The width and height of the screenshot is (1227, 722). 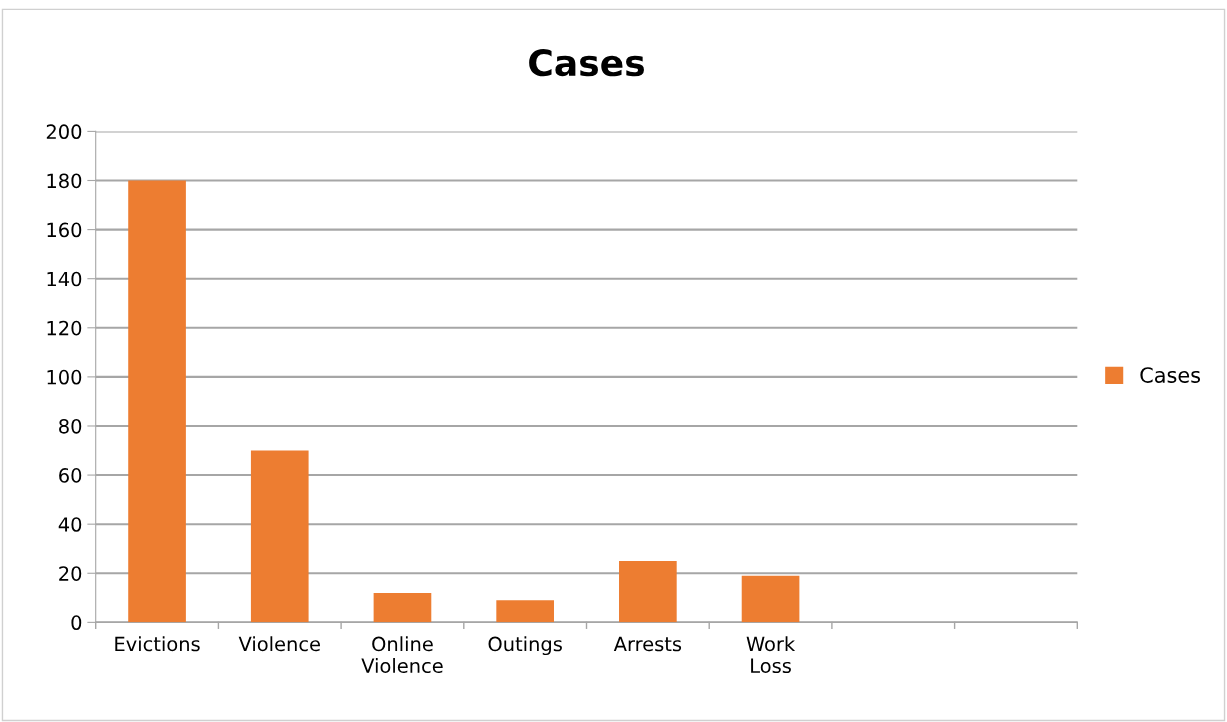 I want to click on x-tick-label: Work Loss, so click(x=771, y=655).